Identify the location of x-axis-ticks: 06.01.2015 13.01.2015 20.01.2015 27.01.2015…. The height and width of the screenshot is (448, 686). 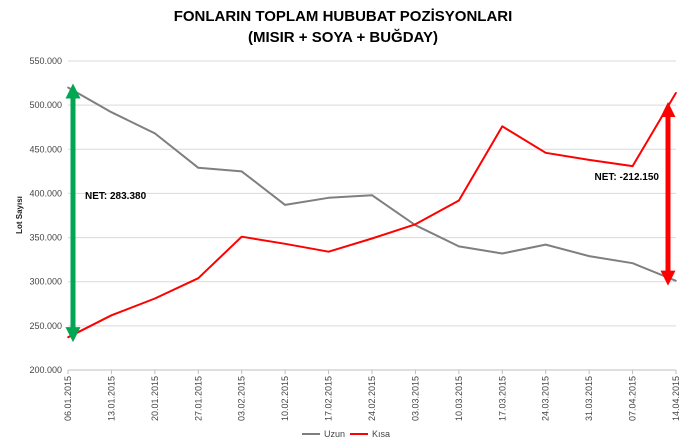
(372, 395).